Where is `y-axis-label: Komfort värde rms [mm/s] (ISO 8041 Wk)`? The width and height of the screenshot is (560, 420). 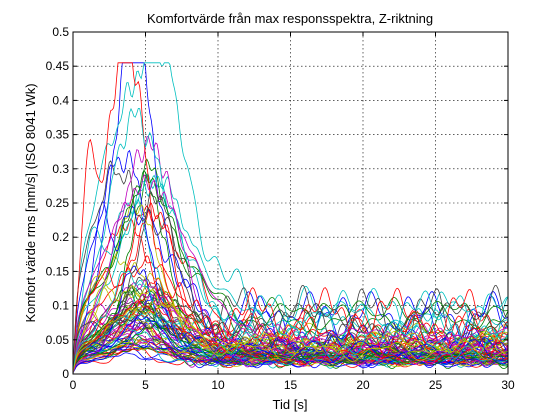
y-axis-label: Komfort värde rms [mm/s] (ISO 8041 Wk) is located at coordinates (30, 202).